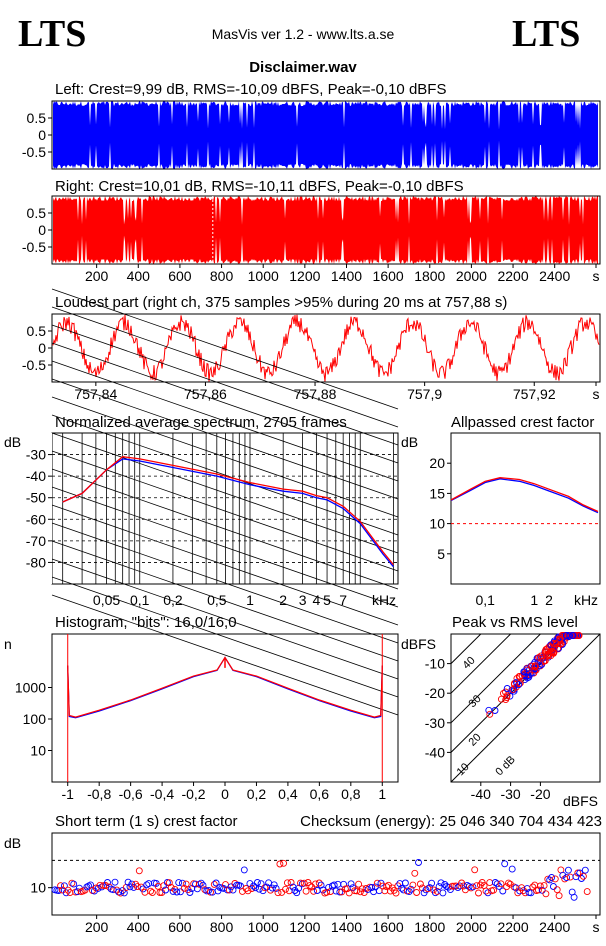  Describe the element at coordinates (475, 701) in the screenshot. I see `peakrms-line-label: 30` at that location.